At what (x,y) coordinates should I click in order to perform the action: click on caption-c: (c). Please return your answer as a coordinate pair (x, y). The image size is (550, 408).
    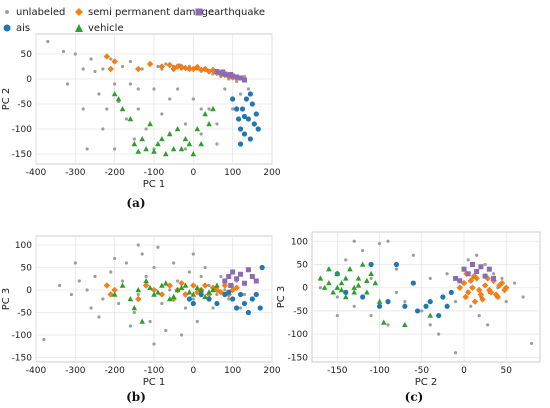
    Looking at the image, I should click on (414, 397).